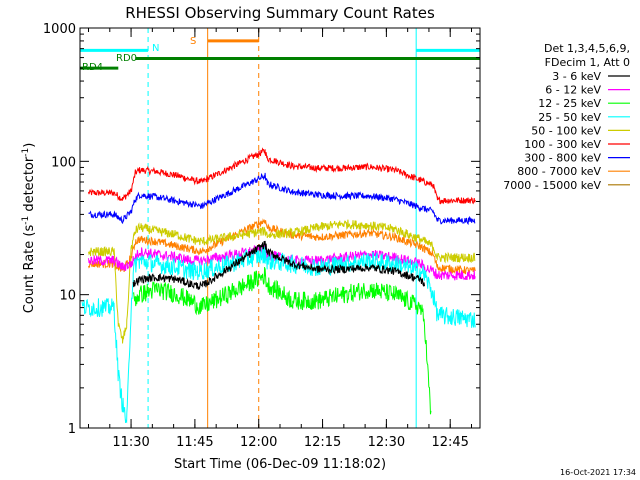 This screenshot has width=640, height=480. What do you see at coordinates (569, 103) in the screenshot?
I see `legend-label-2: 12 - 25 keV` at bounding box center [569, 103].